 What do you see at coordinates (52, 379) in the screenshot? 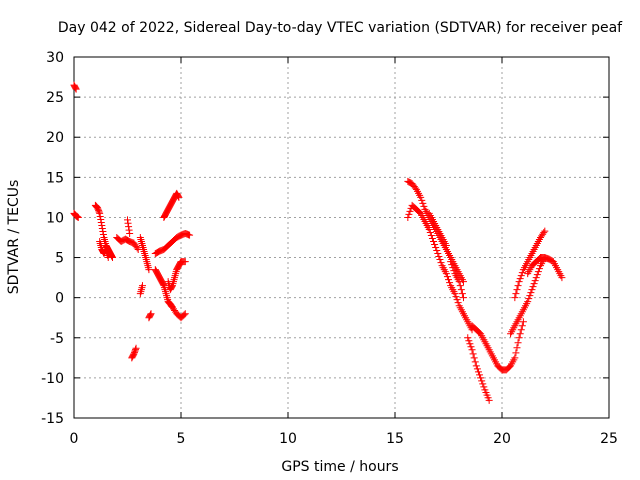
I see `y-tick-label: -10` at bounding box center [52, 379].